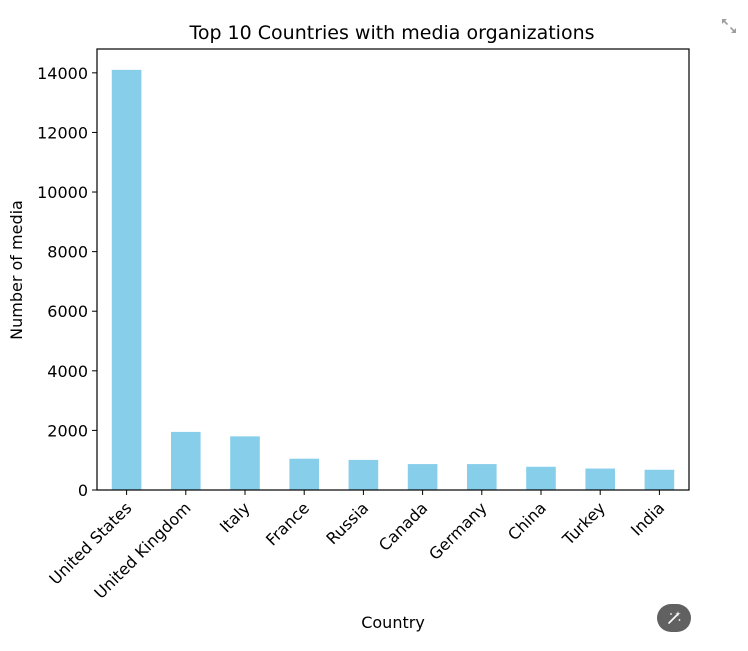 The height and width of the screenshot is (651, 748). Describe the element at coordinates (393, 622) in the screenshot. I see `x-axis-label: Country` at that location.